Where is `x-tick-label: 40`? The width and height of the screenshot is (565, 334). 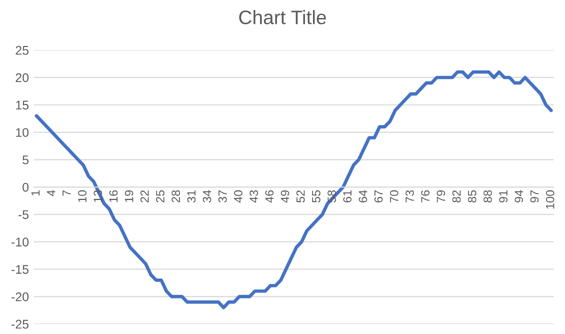 x-tick-label: 40 is located at coordinates (238, 196).